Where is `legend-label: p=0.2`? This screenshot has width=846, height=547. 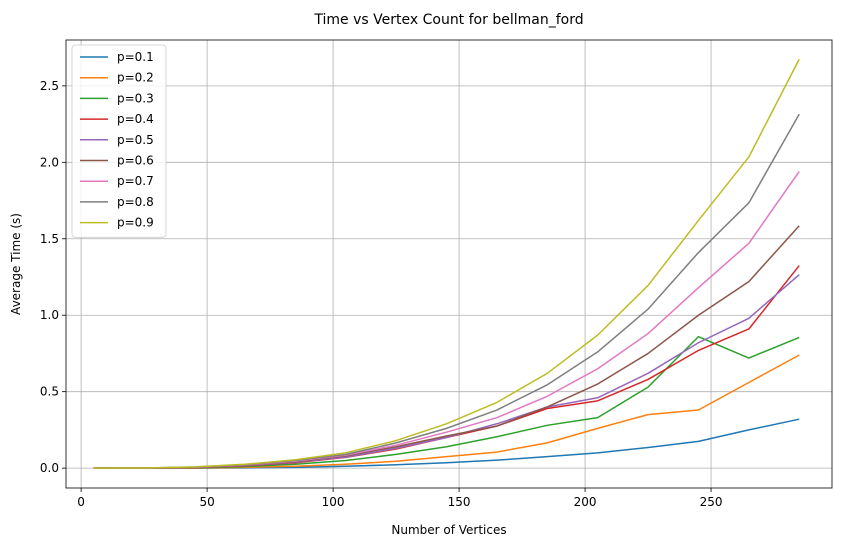
legend-label: p=0.2 is located at coordinates (135, 78).